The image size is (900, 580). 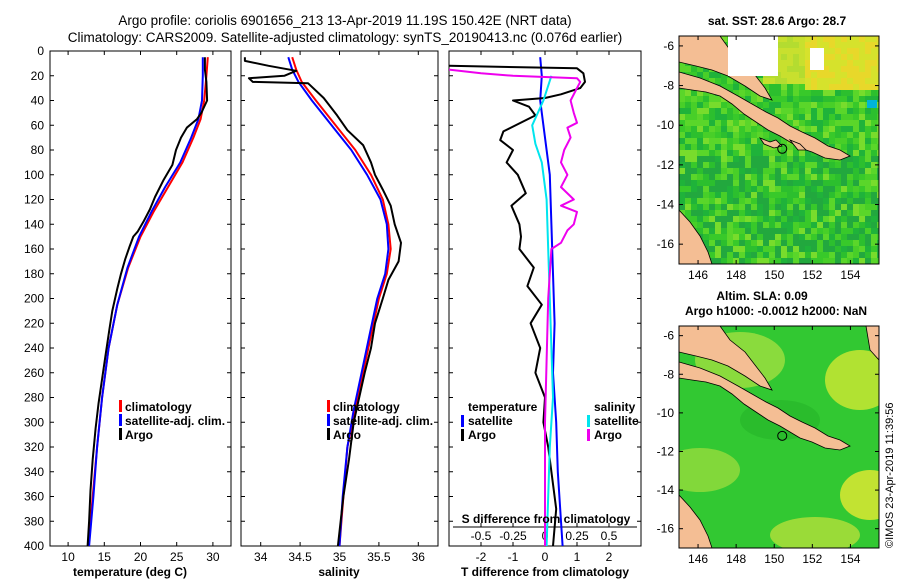 I want to click on imos-credit: ©IMOS 23-Apr-2019 11:39:56, so click(x=890, y=475).